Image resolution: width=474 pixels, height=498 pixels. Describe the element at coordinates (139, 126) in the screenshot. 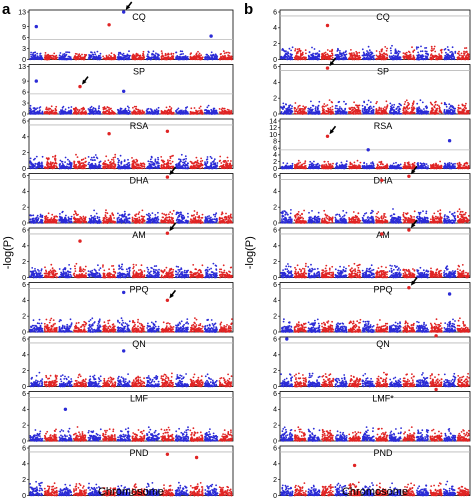

I see `trait-label: RSA` at that location.